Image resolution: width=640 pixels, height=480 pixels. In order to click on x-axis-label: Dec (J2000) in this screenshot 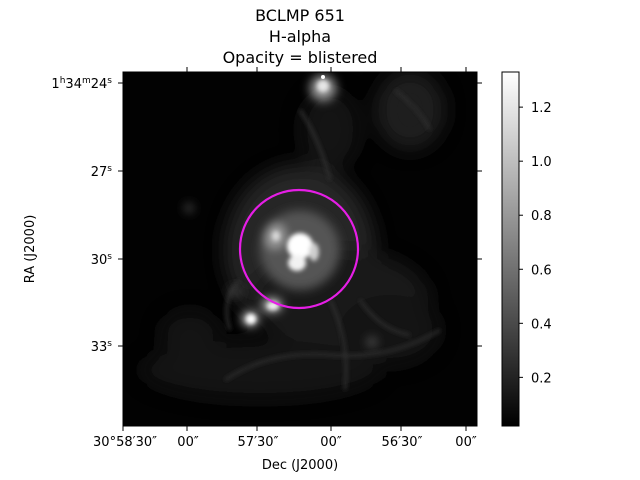, I will do `click(300, 465)`.